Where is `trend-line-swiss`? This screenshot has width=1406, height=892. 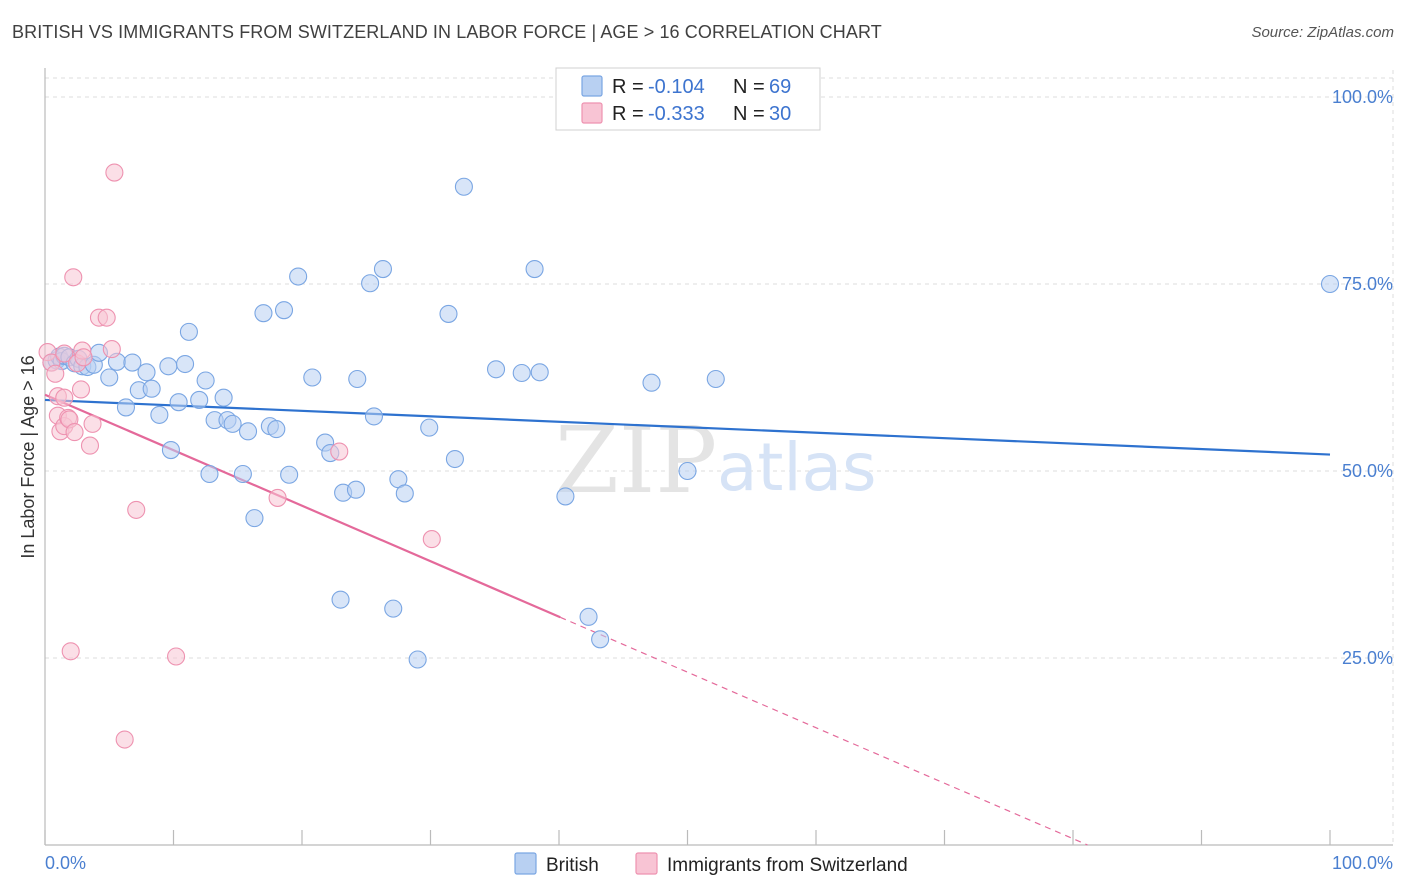
trend-line-swiss is located at coordinates (302, 506).